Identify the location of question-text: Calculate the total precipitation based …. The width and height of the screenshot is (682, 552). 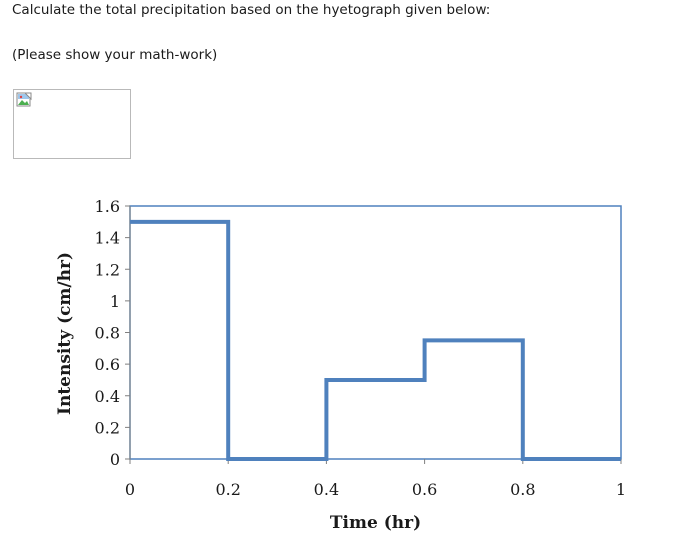
(251, 10).